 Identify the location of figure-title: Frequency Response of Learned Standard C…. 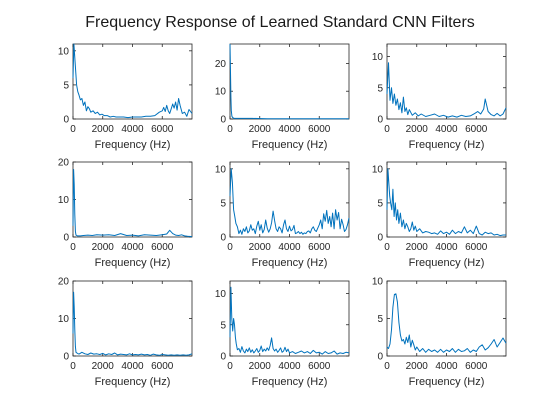
(280, 22).